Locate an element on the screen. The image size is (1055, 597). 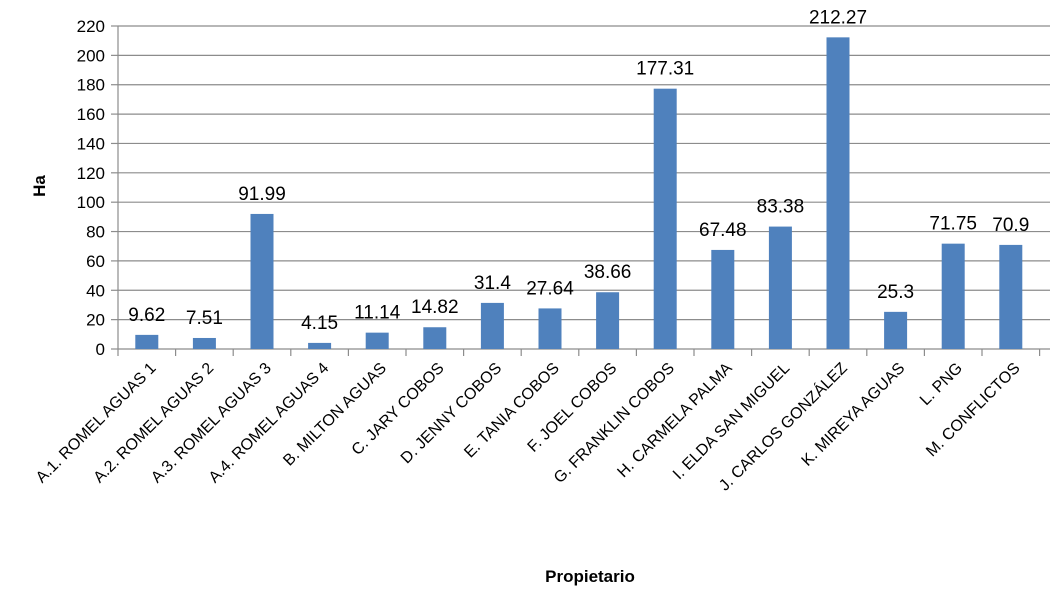
y-tick-label: 80 is located at coordinates (95, 232).